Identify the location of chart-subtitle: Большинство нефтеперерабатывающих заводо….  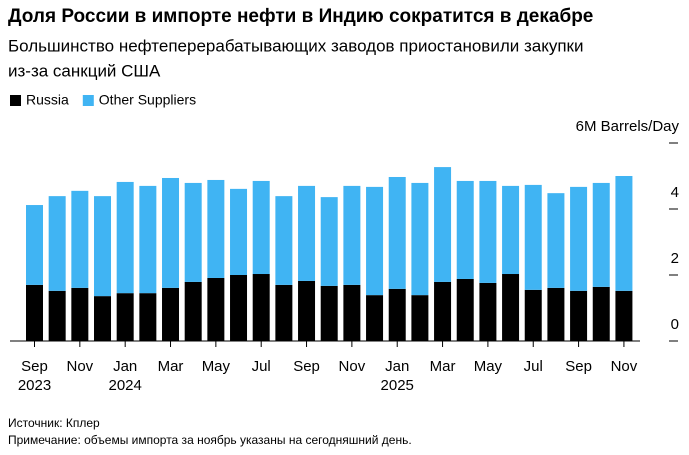
(296, 45).